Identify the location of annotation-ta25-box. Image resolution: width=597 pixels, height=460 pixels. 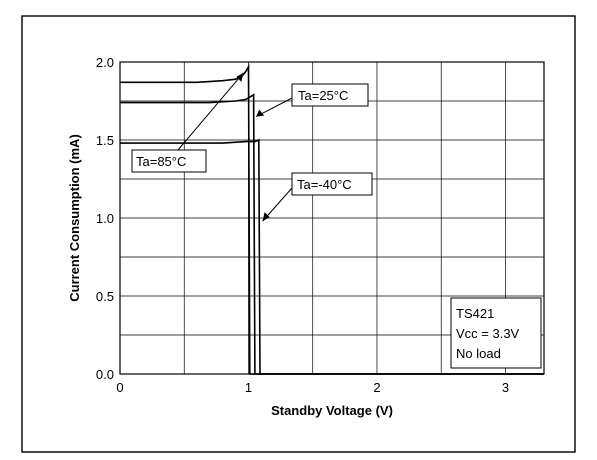
(330, 95).